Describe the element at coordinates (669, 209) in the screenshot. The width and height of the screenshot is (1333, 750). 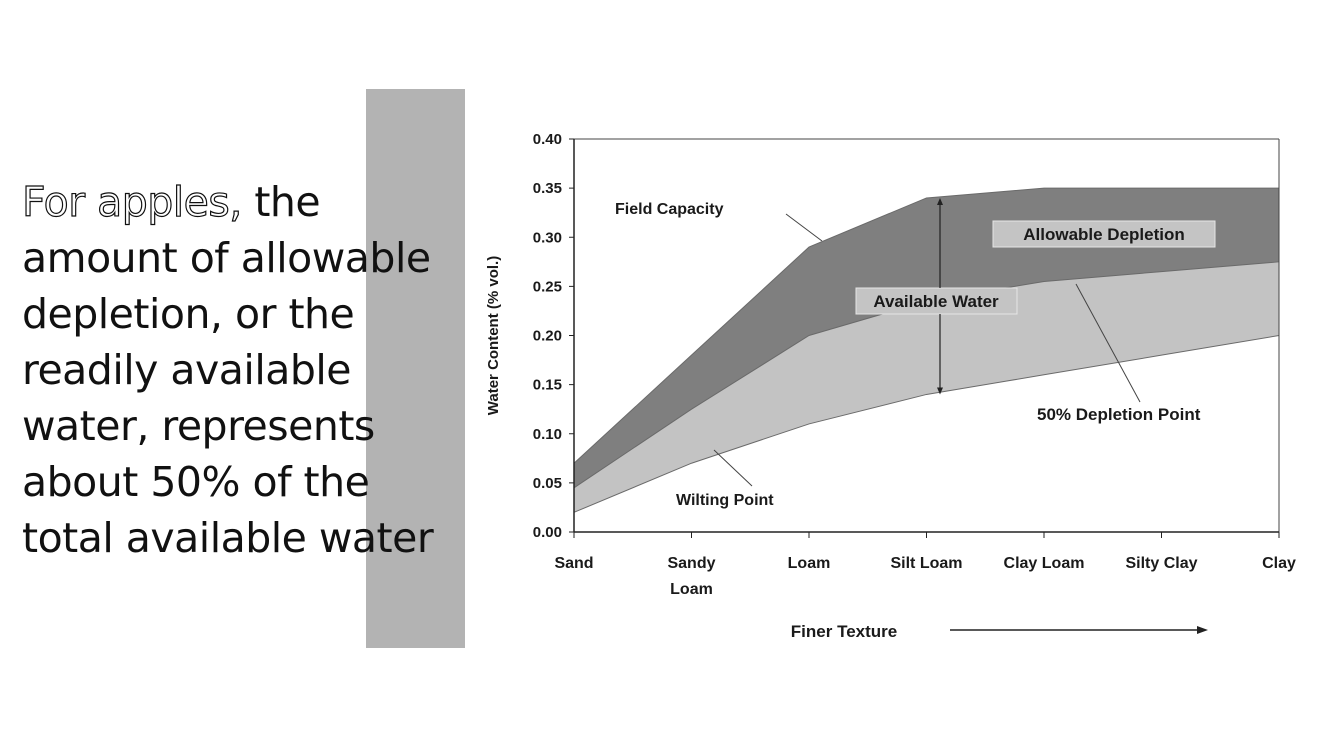
I see `field-capacity-label: Field Capacity` at that location.